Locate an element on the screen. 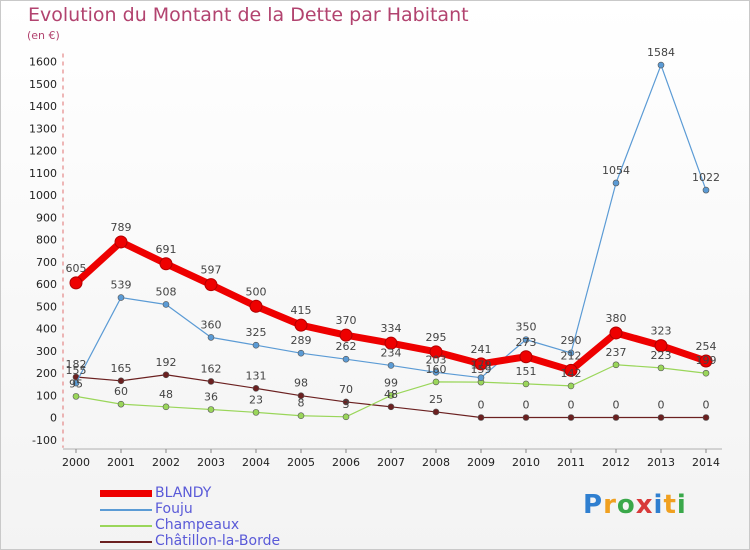 The height and width of the screenshot is (550, 750). data-label: 325 is located at coordinates (256, 332).